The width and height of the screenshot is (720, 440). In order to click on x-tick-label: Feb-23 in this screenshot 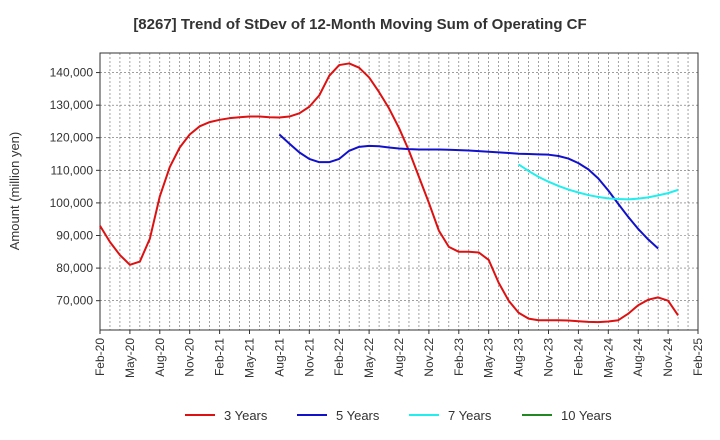, I will do `click(459, 357)`.